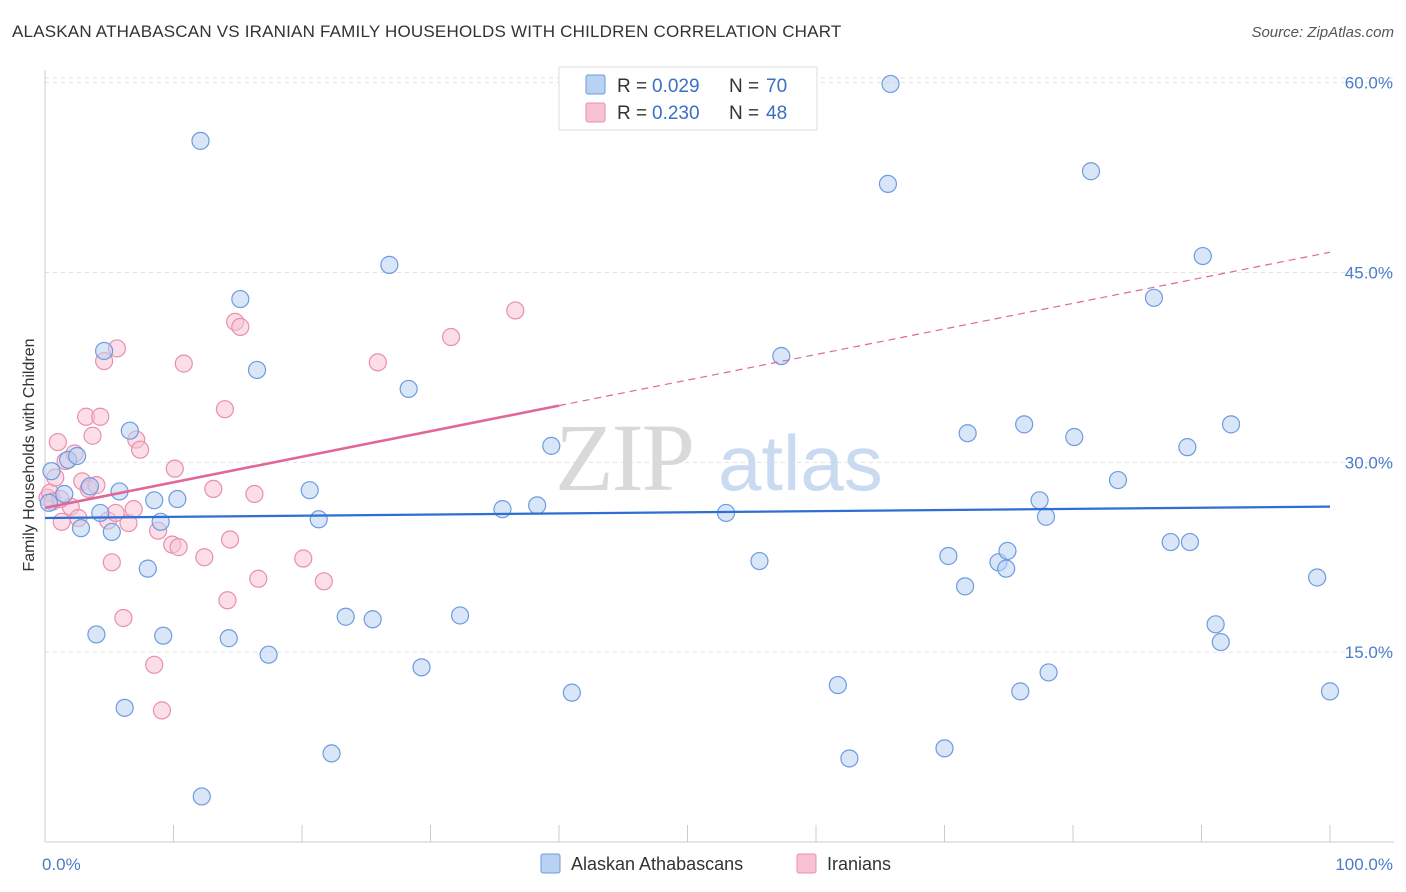 The width and height of the screenshot is (1406, 892). I want to click on iranian-trend-line-solid, so click(302, 457).